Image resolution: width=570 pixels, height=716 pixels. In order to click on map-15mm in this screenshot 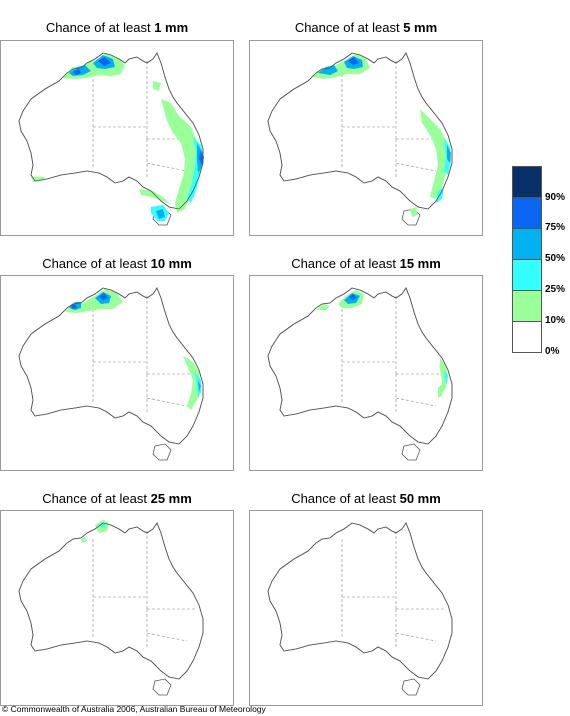, I will do `click(366, 373)`.